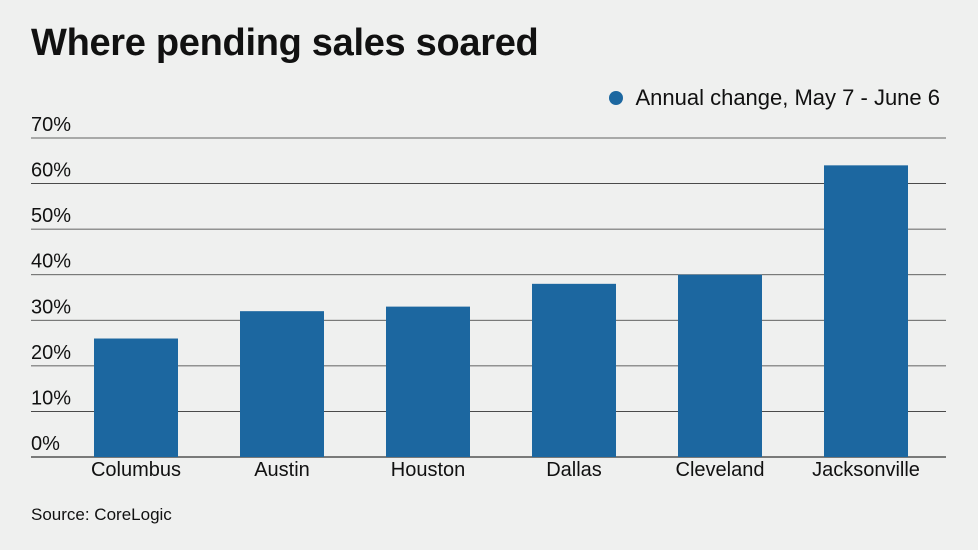  Describe the element at coordinates (51, 216) in the screenshot. I see `y-tick-label: 50%` at that location.